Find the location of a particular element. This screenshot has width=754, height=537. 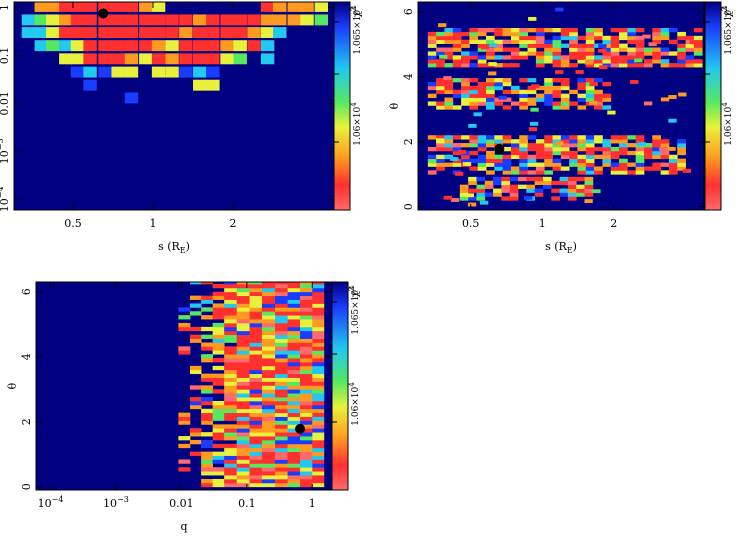

x-tick-label: 0.01 is located at coordinates (181, 503).